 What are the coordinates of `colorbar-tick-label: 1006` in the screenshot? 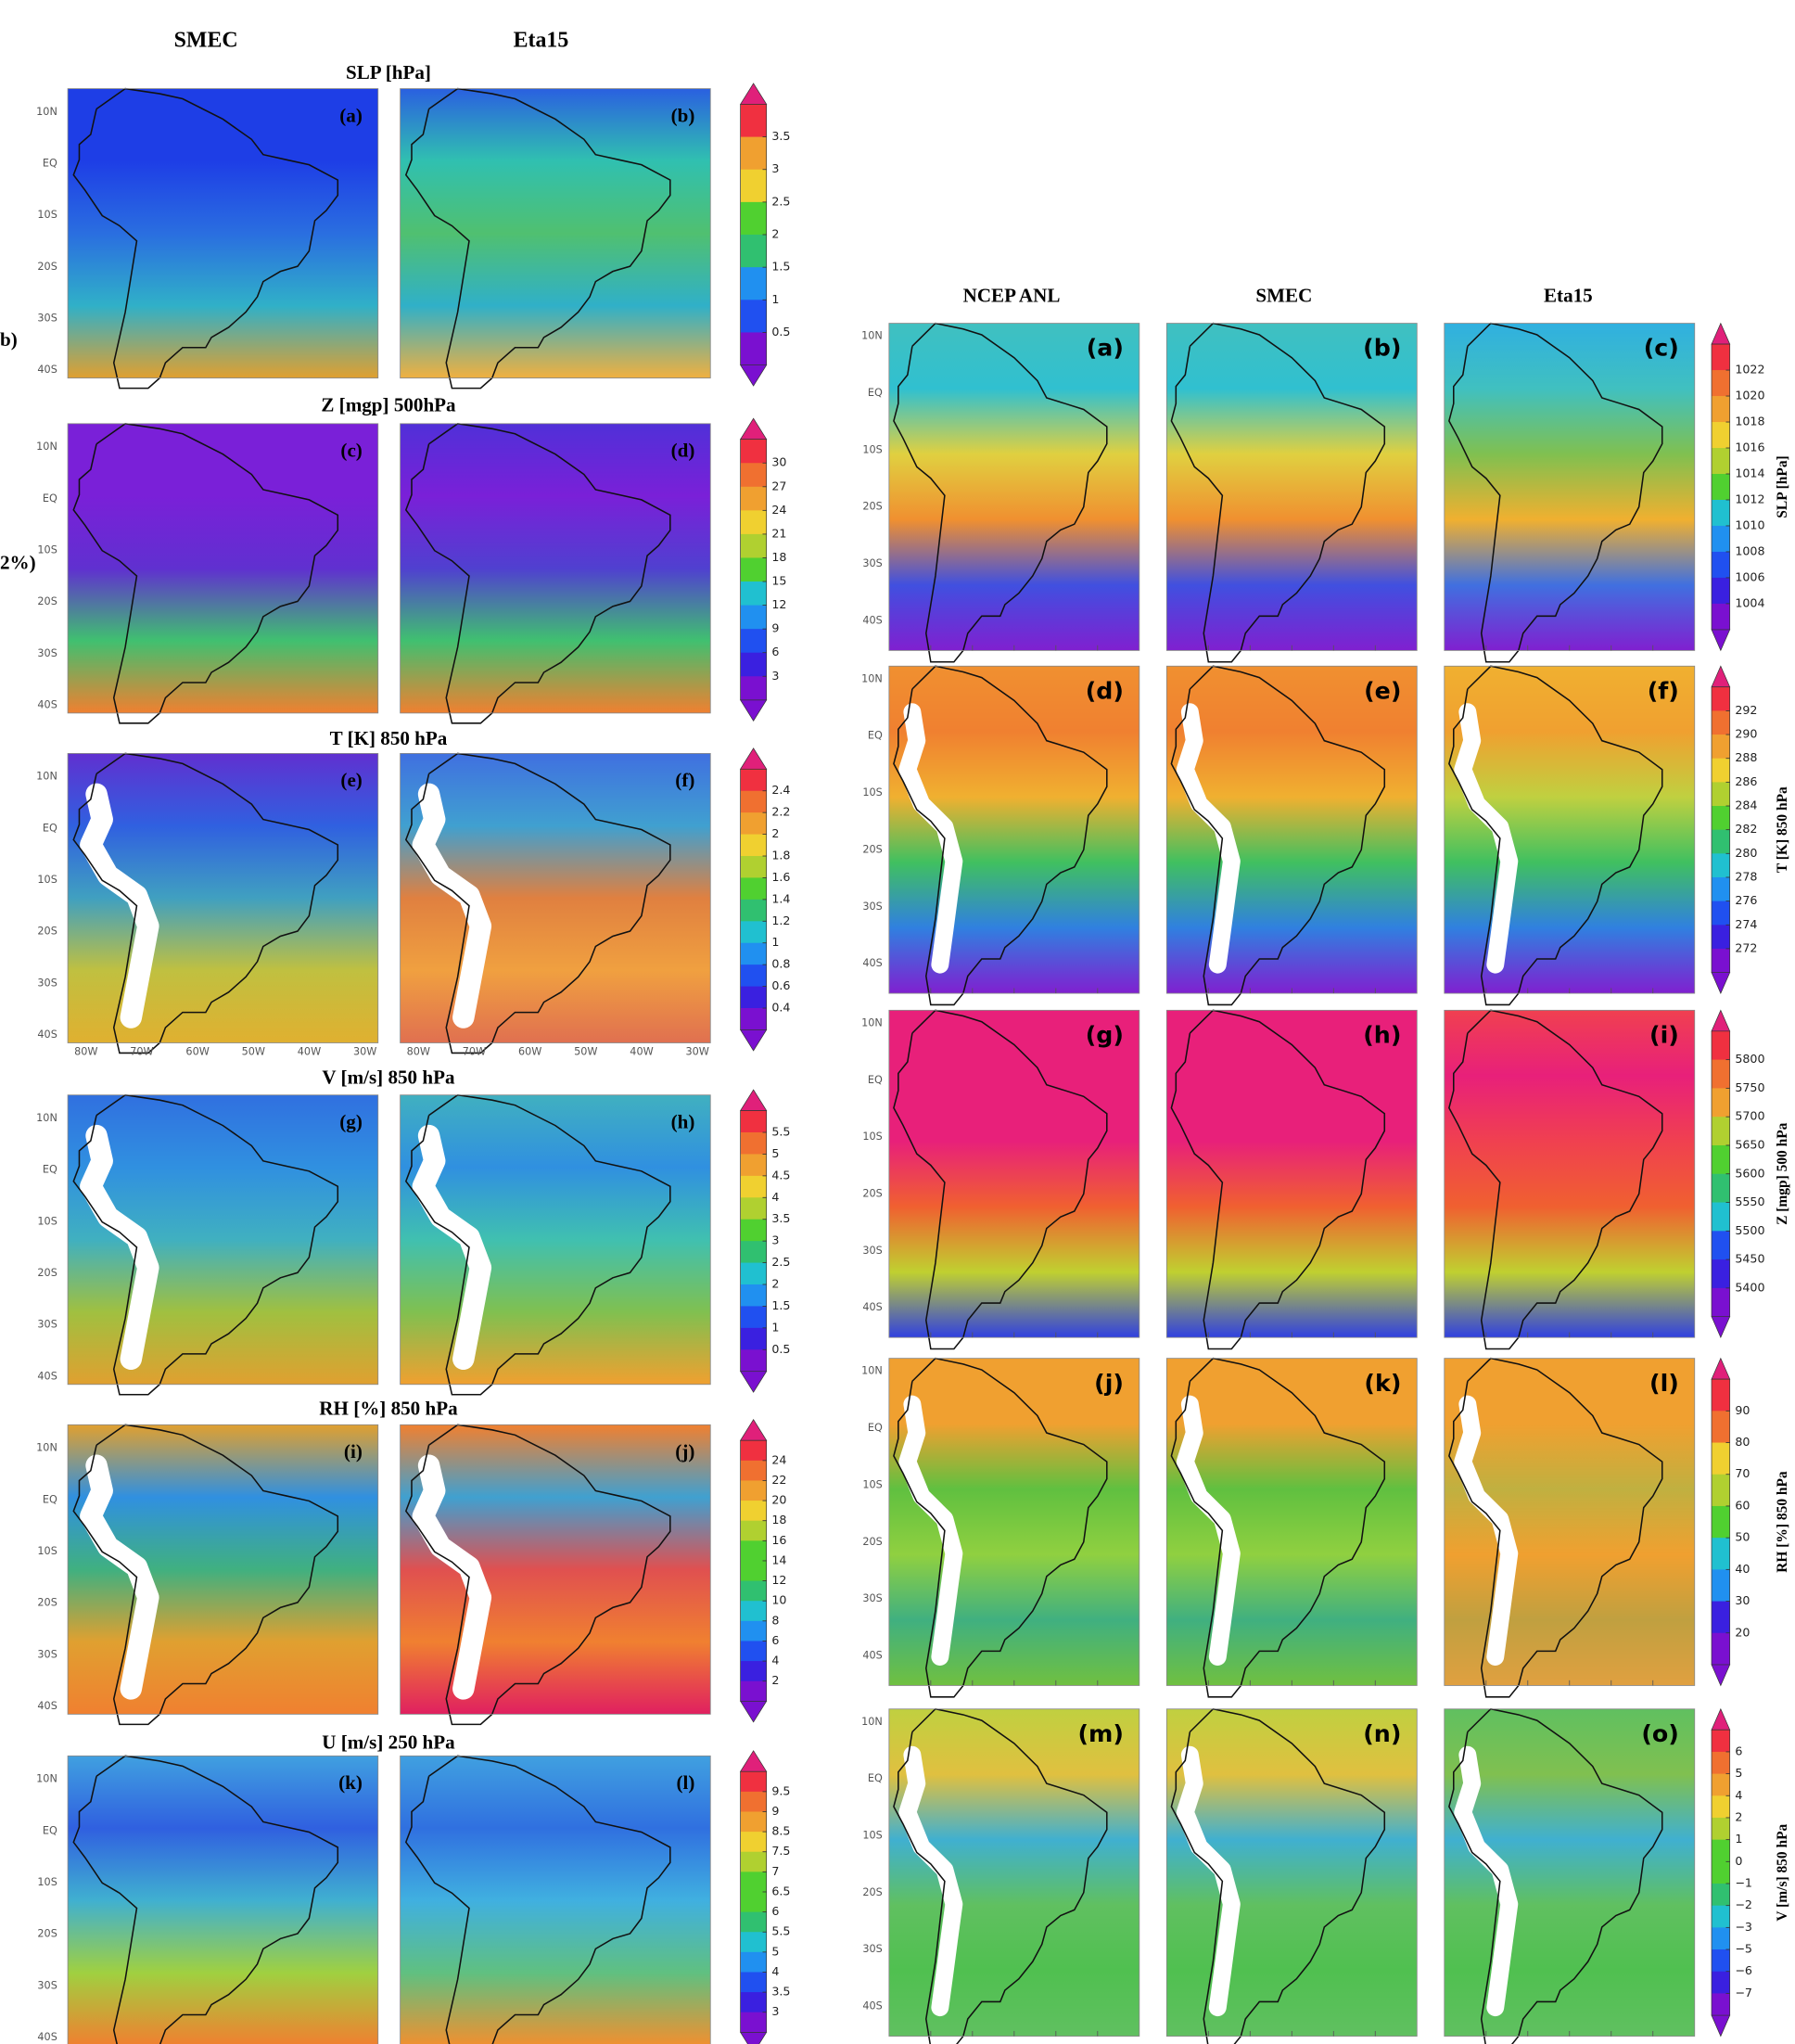 It's located at (1749, 576).